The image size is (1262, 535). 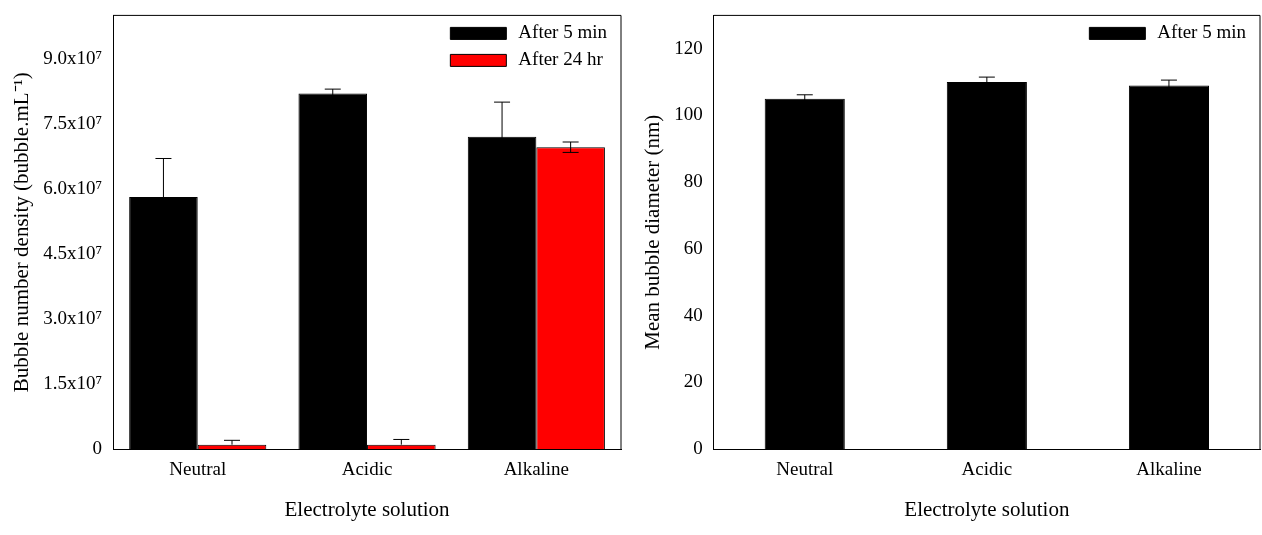 What do you see at coordinates (688, 114) in the screenshot?
I see `y-tick-label: 100` at bounding box center [688, 114].